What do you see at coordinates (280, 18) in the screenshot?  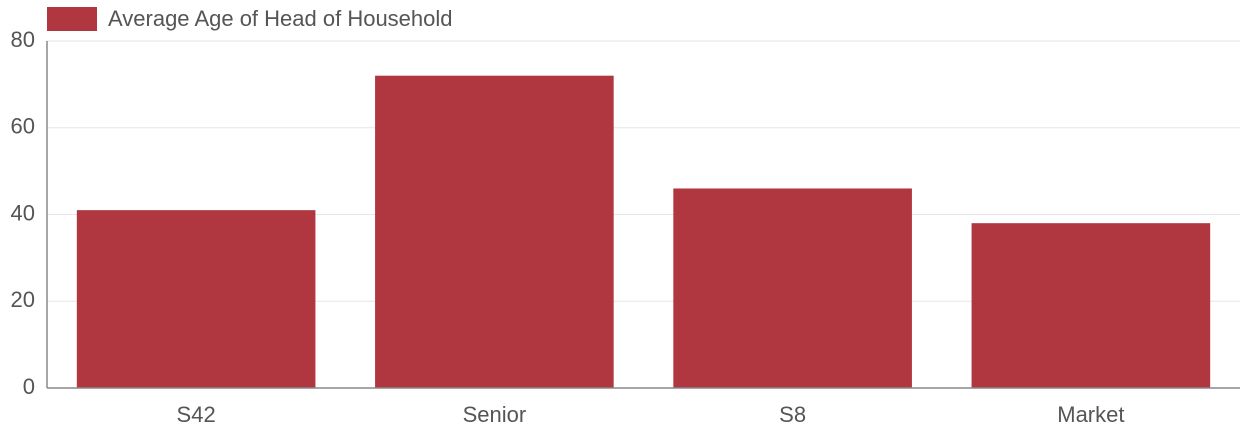 I see `legend-label: Average Age of Head of Household` at bounding box center [280, 18].